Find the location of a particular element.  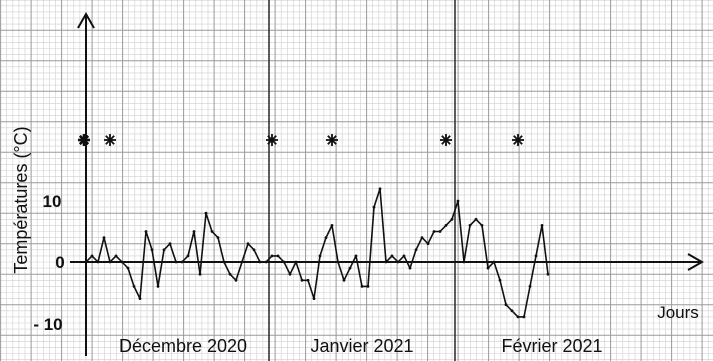

month-label-january: Janvier 2021 is located at coordinates (361, 346).